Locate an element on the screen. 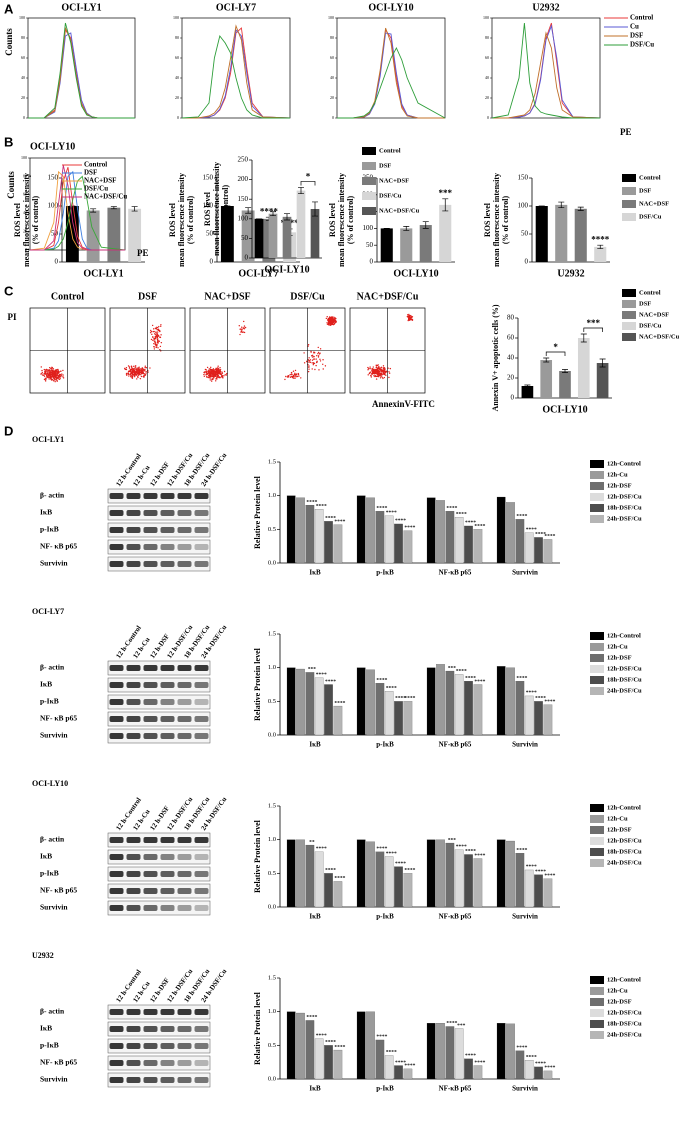  histogram-curve is located at coordinates (77, 208).